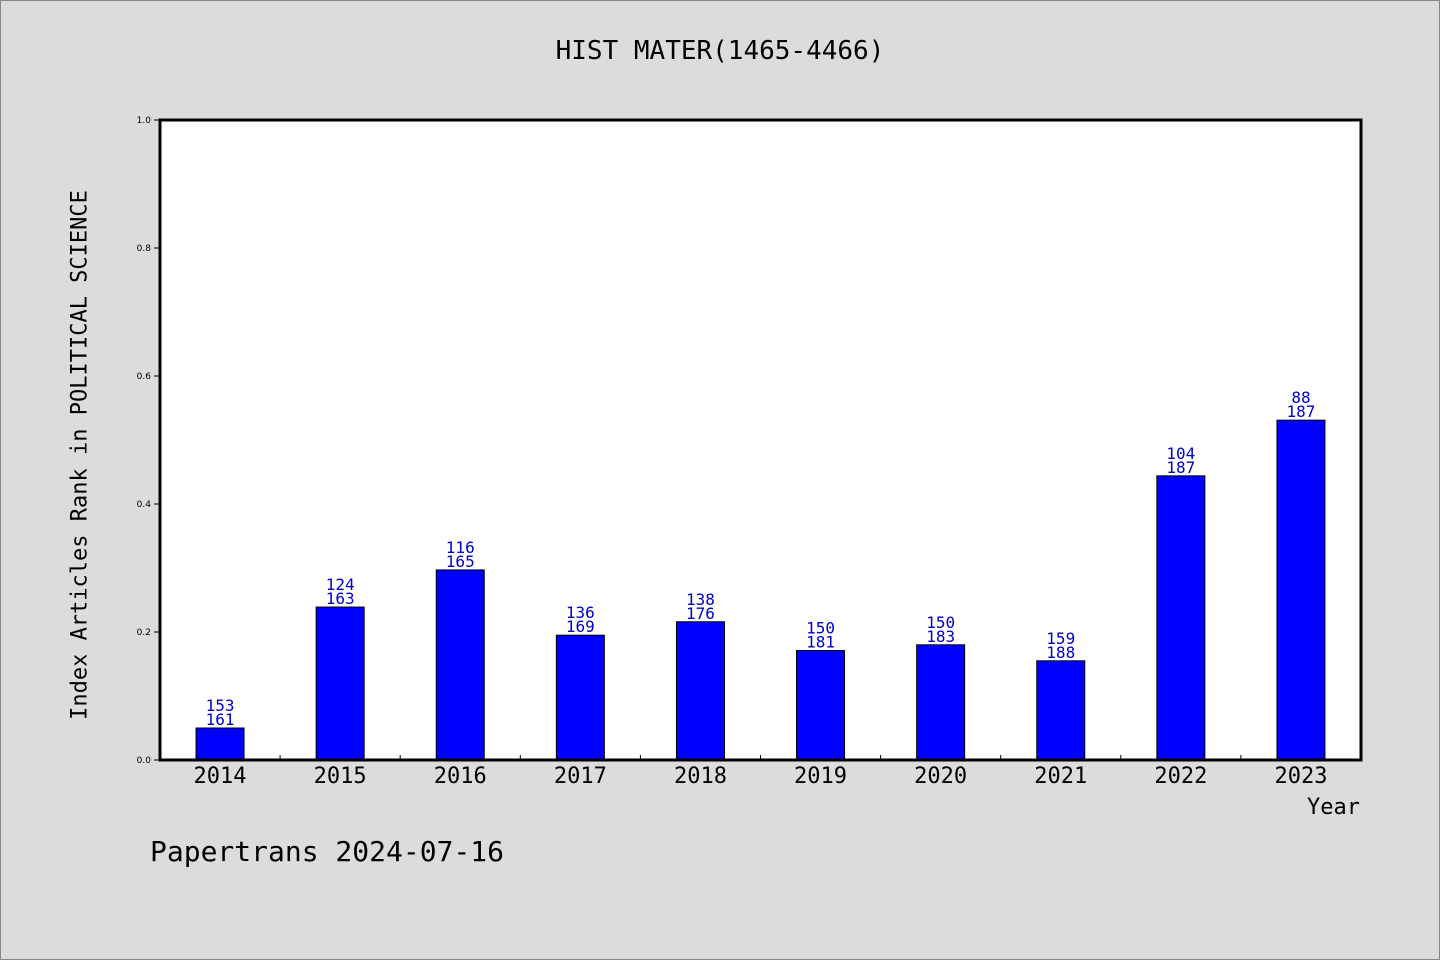  I want to click on x-tick-label: 2015, so click(340, 776).